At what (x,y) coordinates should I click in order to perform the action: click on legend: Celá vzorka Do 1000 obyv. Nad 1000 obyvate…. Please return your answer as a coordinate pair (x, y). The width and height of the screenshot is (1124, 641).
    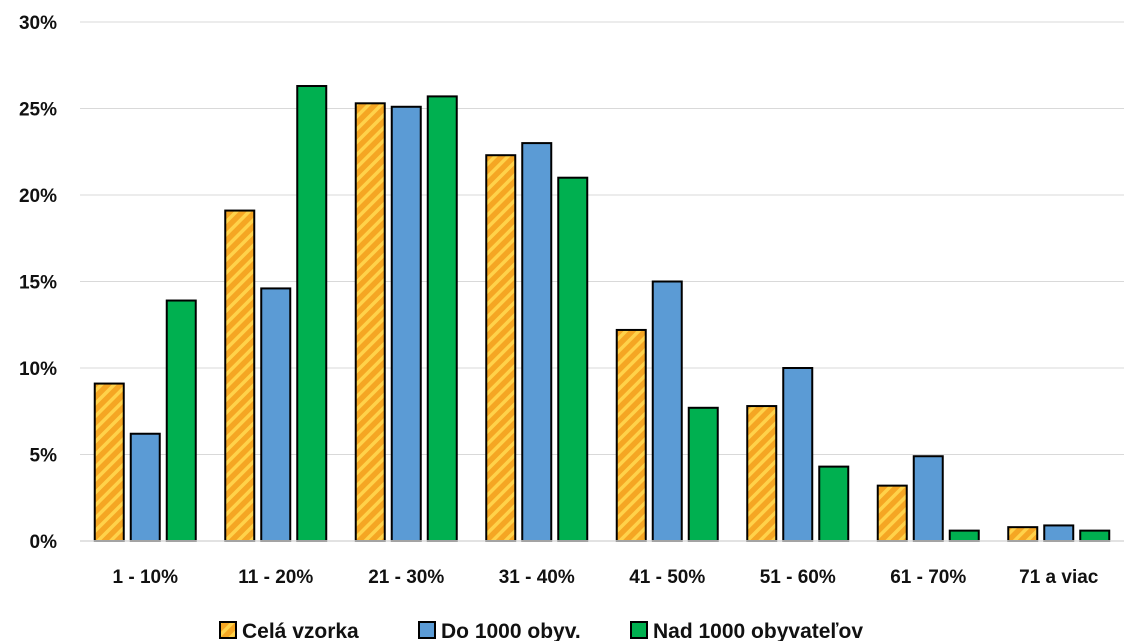
    Looking at the image, I should click on (541, 630).